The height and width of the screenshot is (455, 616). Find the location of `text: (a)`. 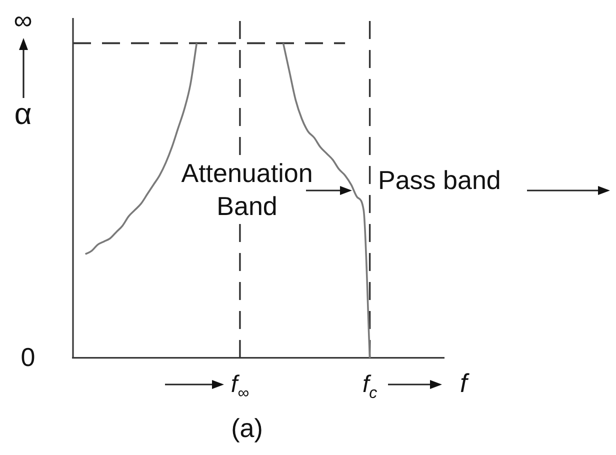

text: (a) is located at coordinates (247, 428).